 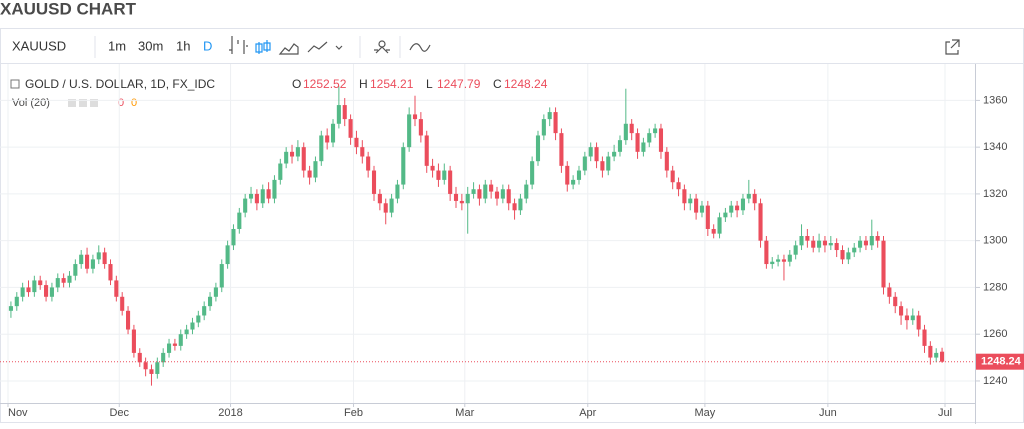 I want to click on interval-button: 1h, so click(x=183, y=45).